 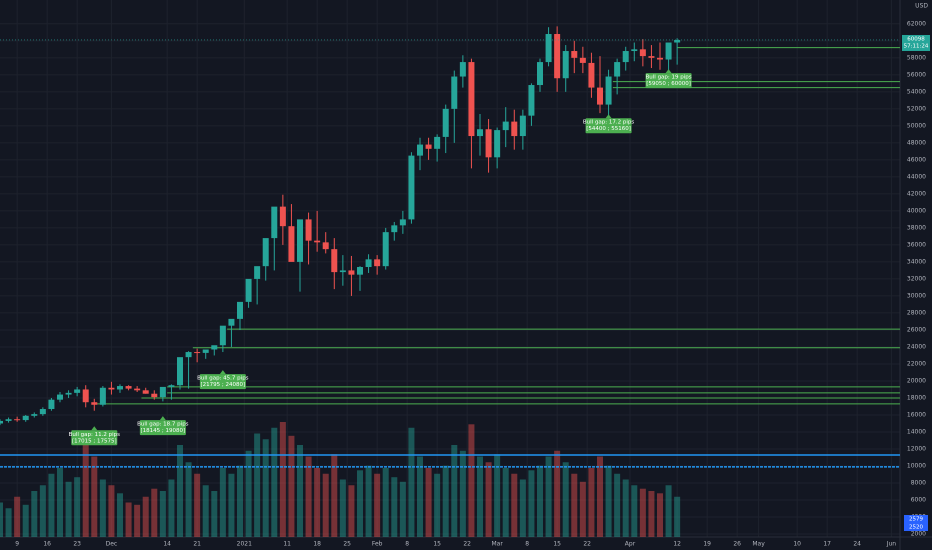 I want to click on annotation-text: [21795 ; 24080], so click(x=223, y=385).